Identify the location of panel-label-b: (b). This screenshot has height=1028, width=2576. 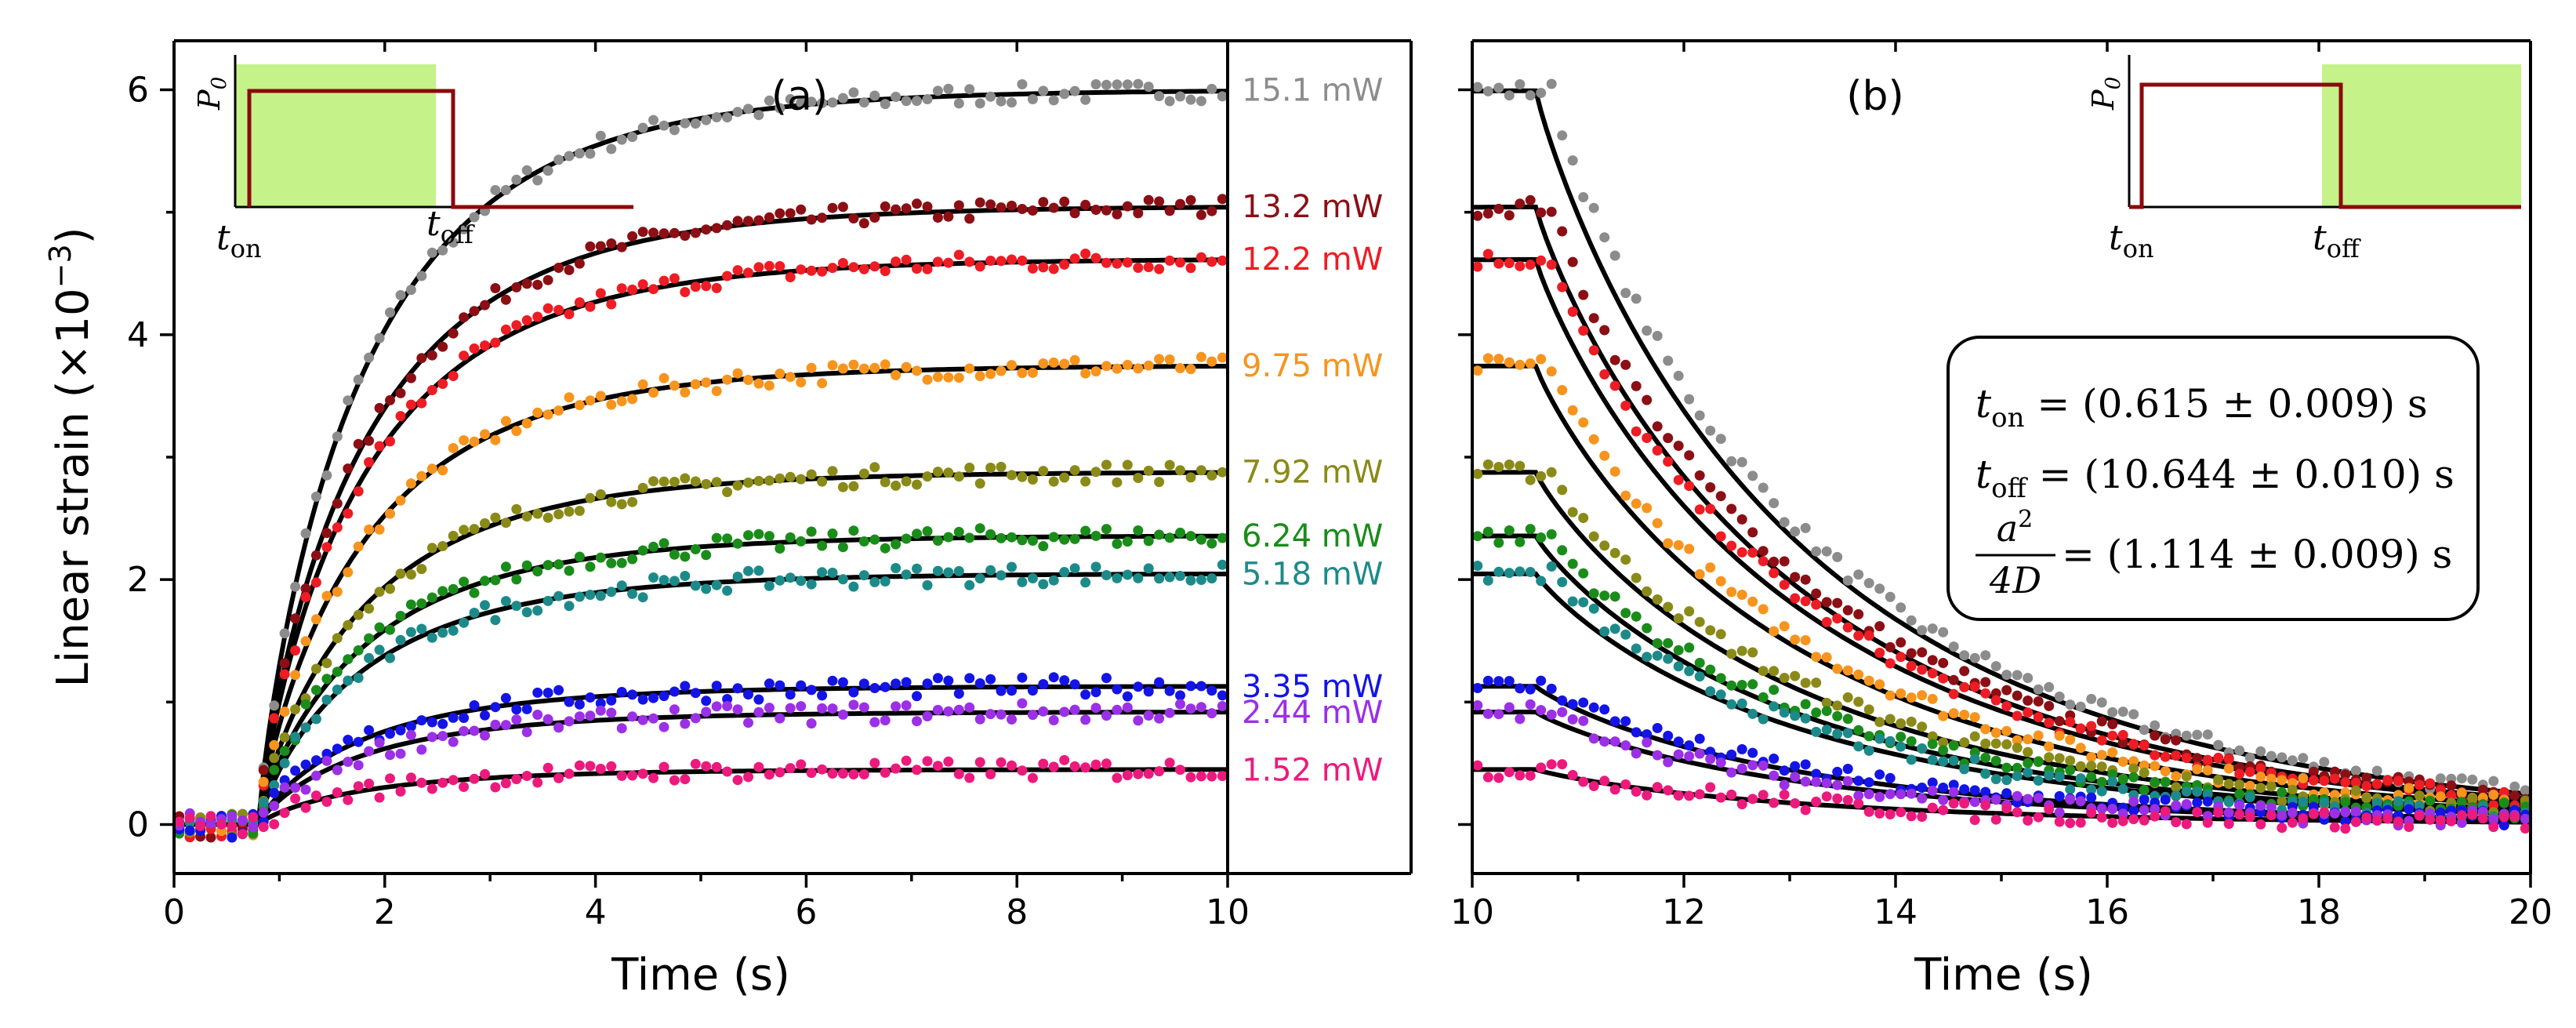
(1875, 96).